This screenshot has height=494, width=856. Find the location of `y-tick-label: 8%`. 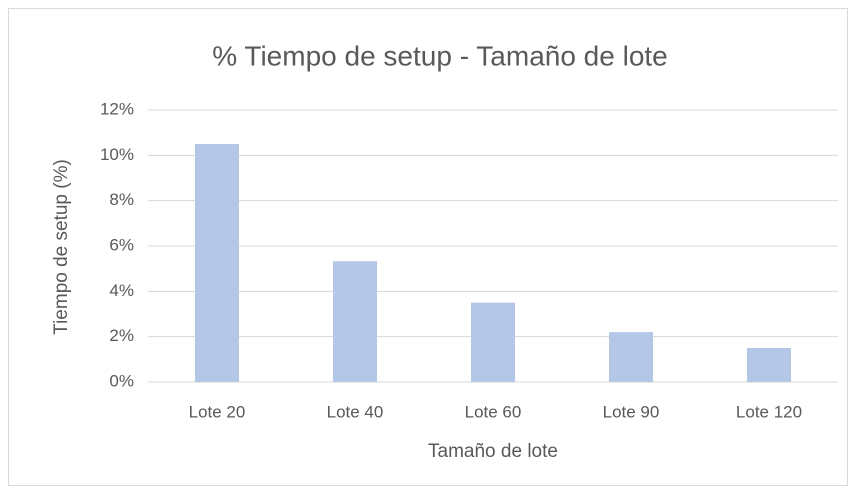

y-tick-label: 8% is located at coordinates (121, 199).